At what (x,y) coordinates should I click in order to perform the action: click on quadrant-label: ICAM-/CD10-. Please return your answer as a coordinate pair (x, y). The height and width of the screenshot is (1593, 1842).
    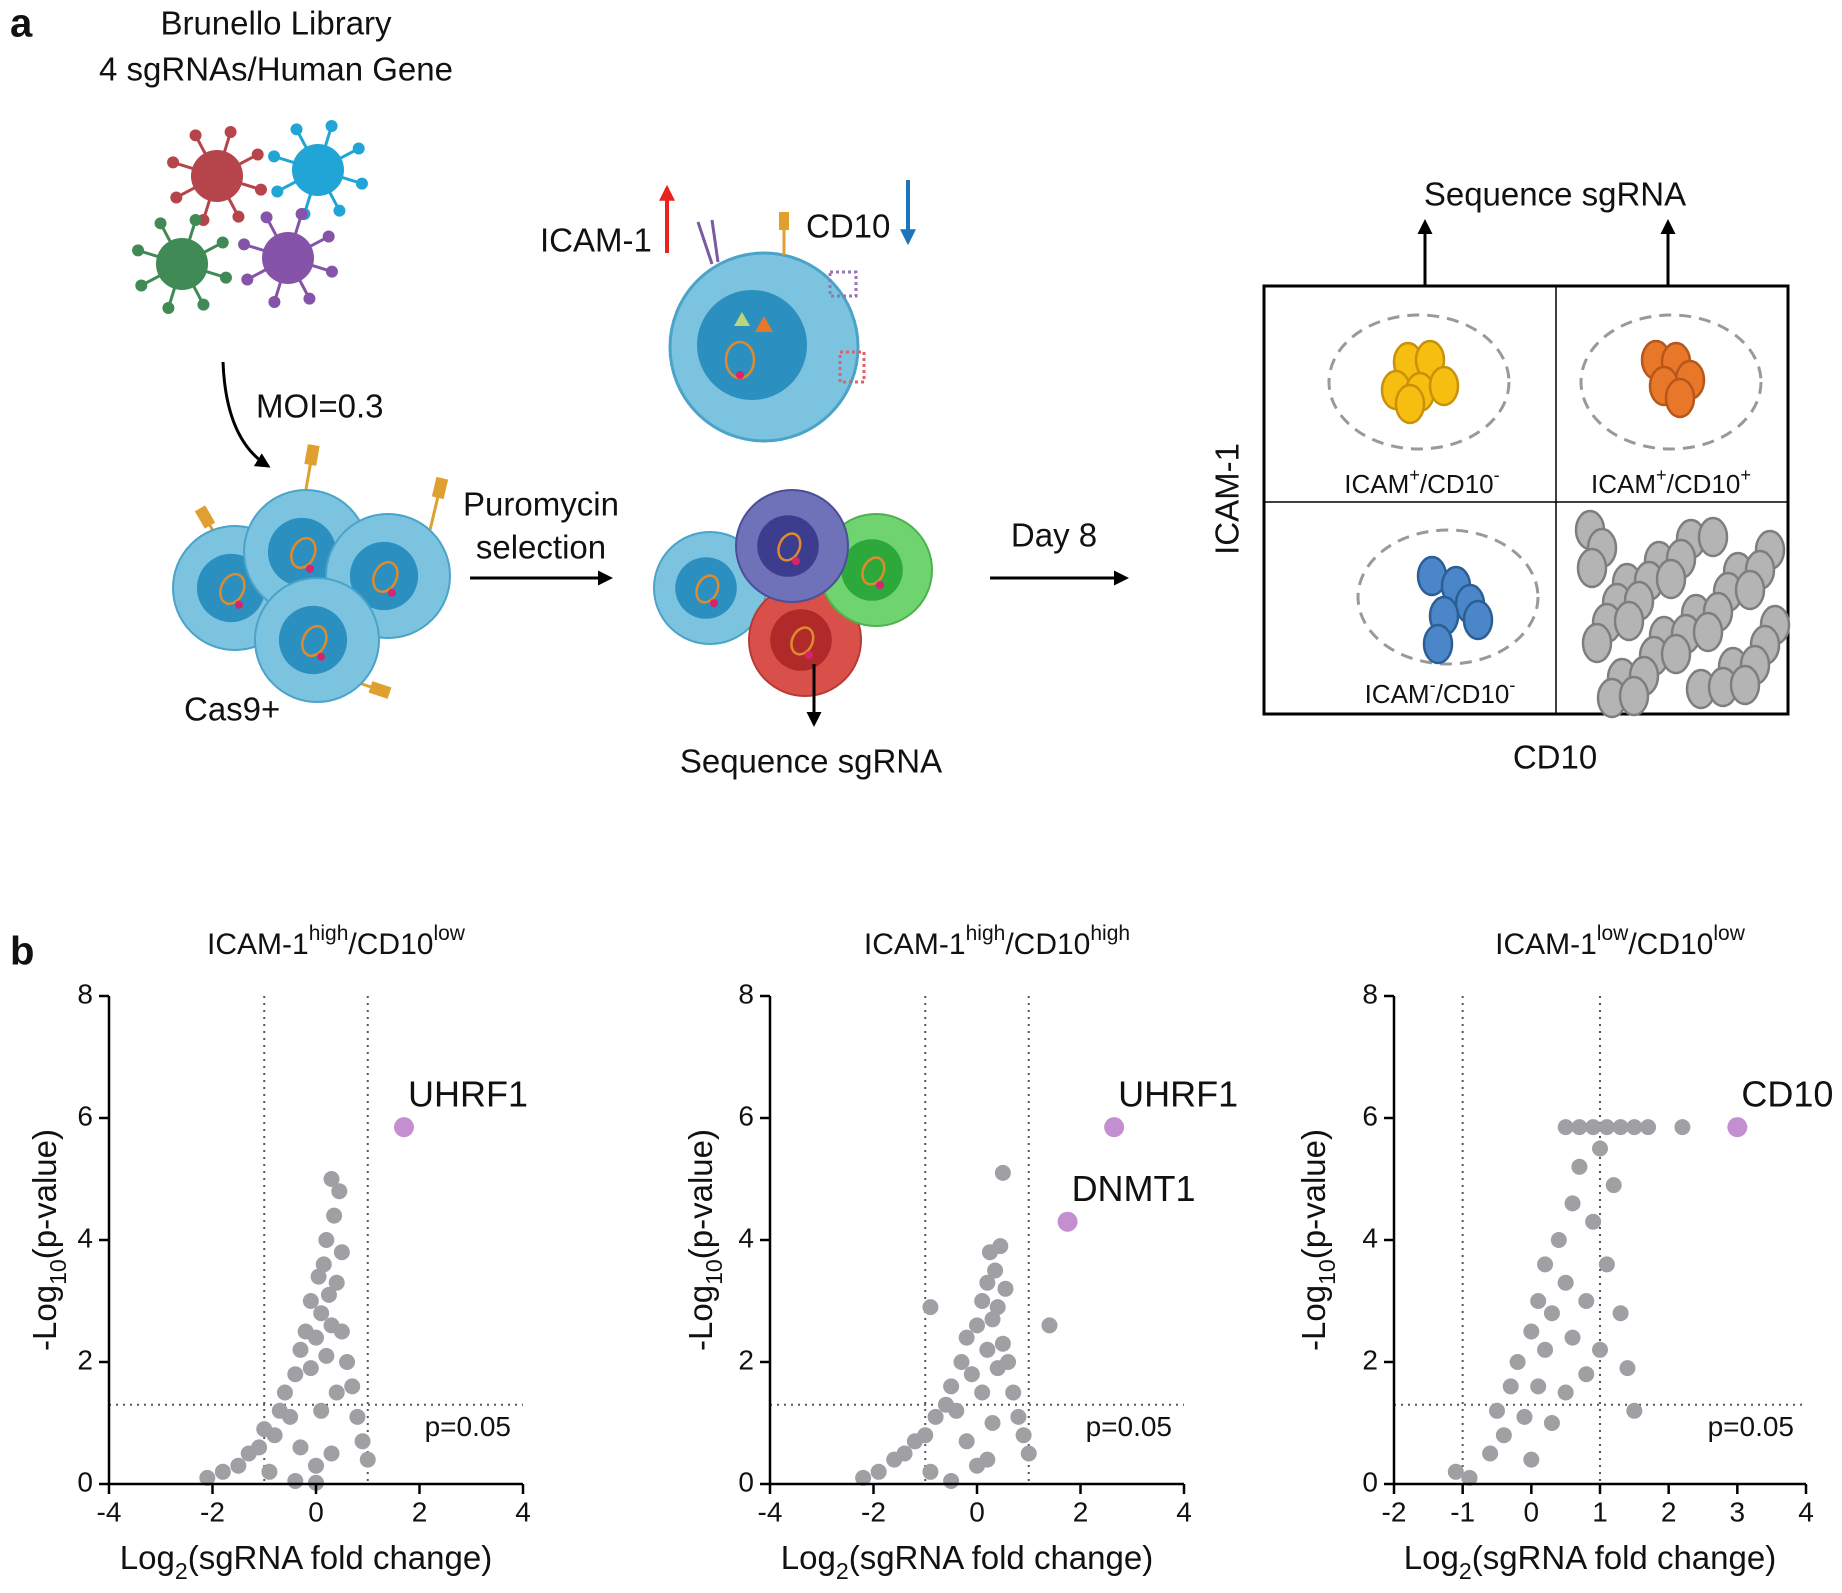
    Looking at the image, I should click on (1440, 692).